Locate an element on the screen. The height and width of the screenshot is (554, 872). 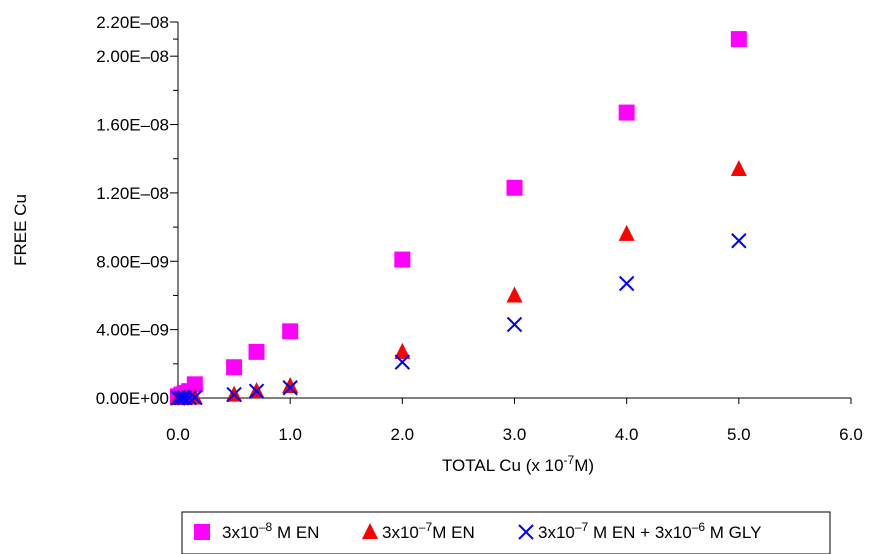
legend-label-part: M EN + 3x10 is located at coordinates (639, 532).